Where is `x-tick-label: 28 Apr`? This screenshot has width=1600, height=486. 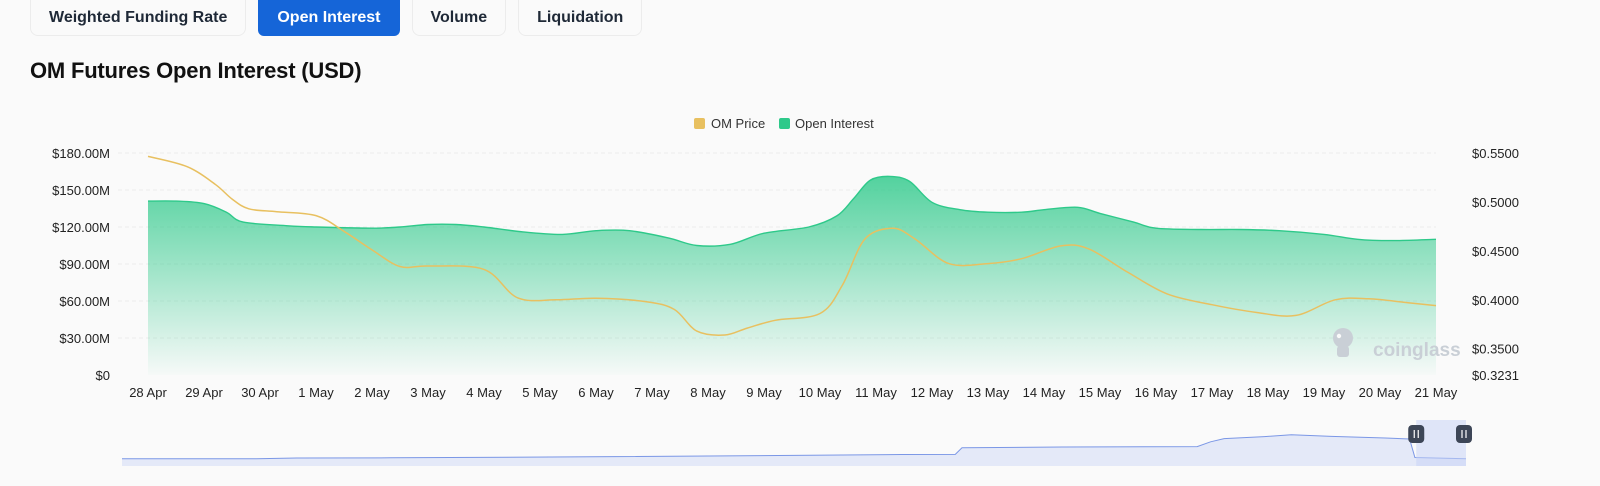 x-tick-label: 28 Apr is located at coordinates (148, 392).